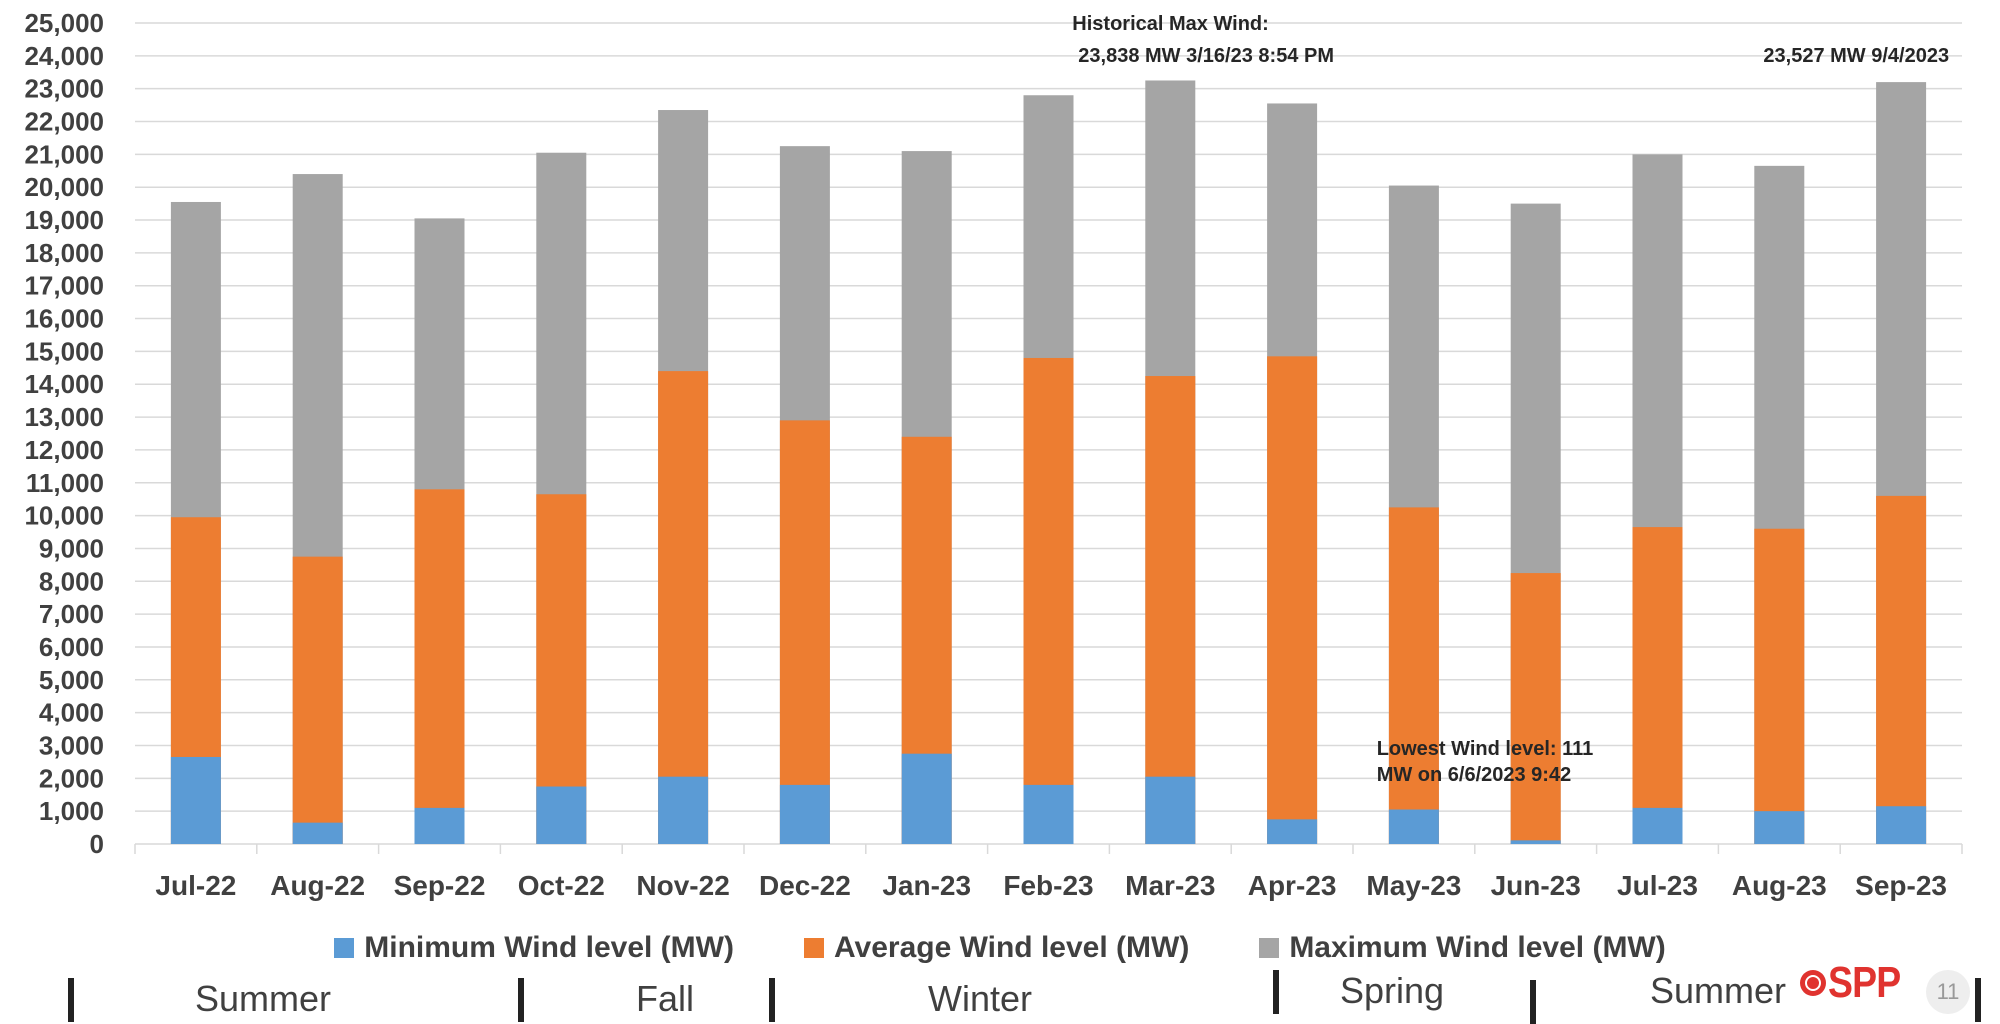 This screenshot has height=1024, width=2000. What do you see at coordinates (1864, 982) in the screenshot?
I see `spp-logo-text: SPP` at bounding box center [1864, 982].